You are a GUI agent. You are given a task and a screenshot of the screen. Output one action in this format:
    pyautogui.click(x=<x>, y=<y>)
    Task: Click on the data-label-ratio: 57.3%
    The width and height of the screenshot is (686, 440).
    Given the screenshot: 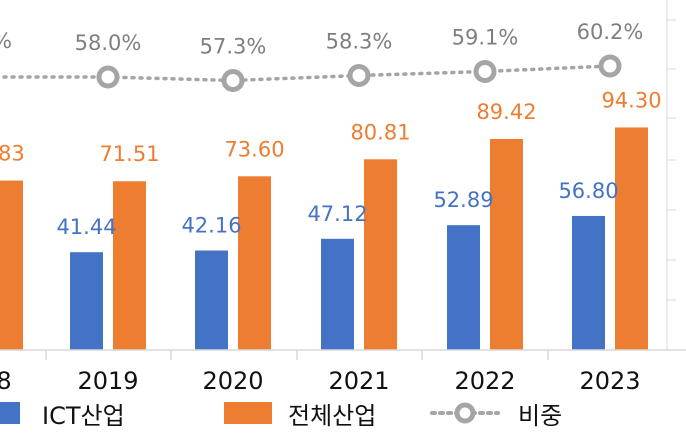 What is the action you would take?
    pyautogui.click(x=233, y=47)
    